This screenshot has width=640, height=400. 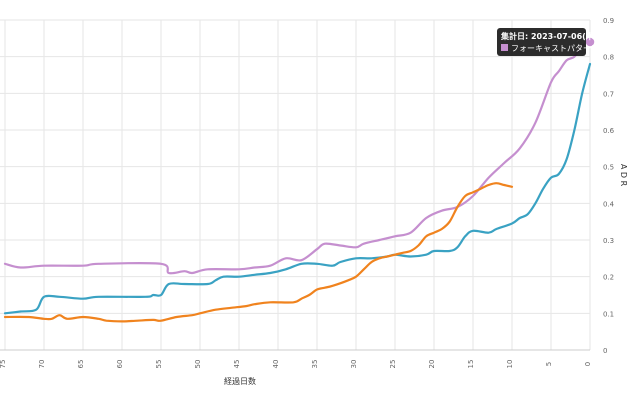 I want to click on y-tick-labels: 0 0.1 0.2 0.3 0.4 0.5 0.6 0.7 0.8 0.9, so click(x=609, y=186).